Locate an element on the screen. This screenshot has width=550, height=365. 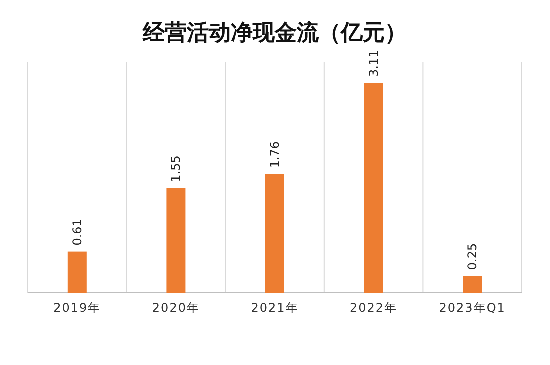
data-label: 0.25 is located at coordinates (473, 256).